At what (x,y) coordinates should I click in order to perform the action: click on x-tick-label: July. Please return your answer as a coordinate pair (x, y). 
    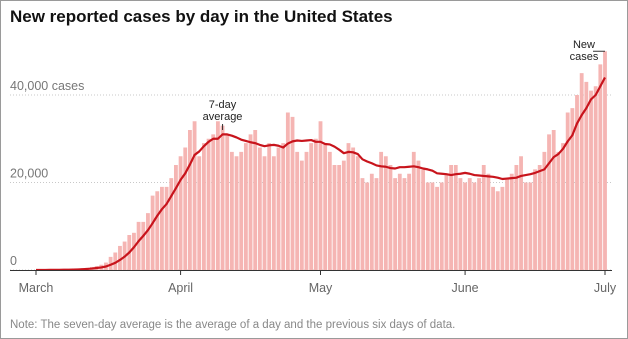
    Looking at the image, I should click on (605, 288).